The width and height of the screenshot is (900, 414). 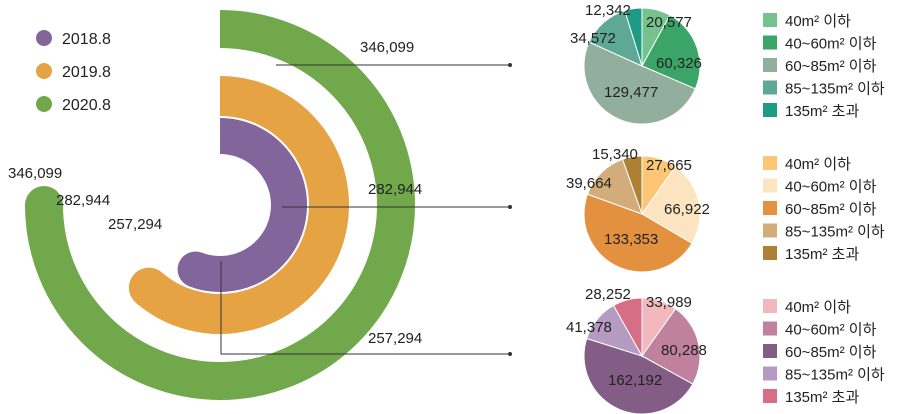 I want to click on pie-slice-label: 27,665, so click(x=669, y=165).